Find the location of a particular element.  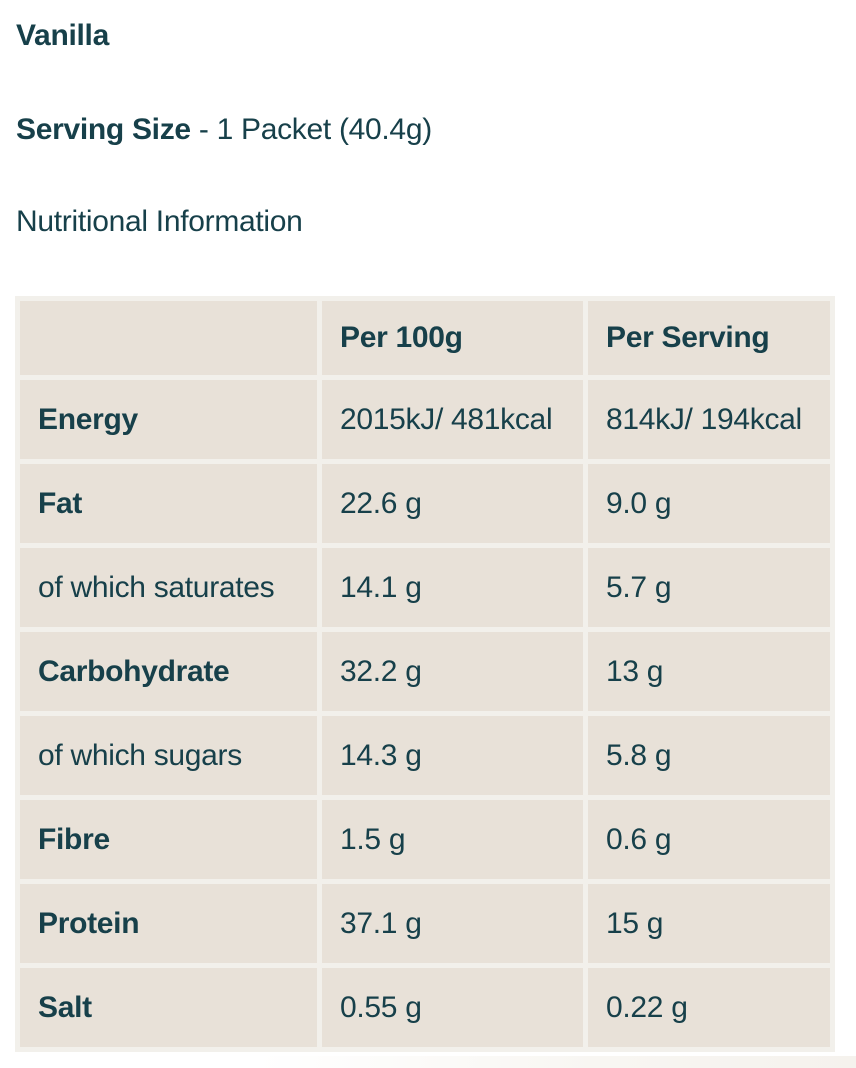

per-100g-value: 1.5 g is located at coordinates (452, 839).